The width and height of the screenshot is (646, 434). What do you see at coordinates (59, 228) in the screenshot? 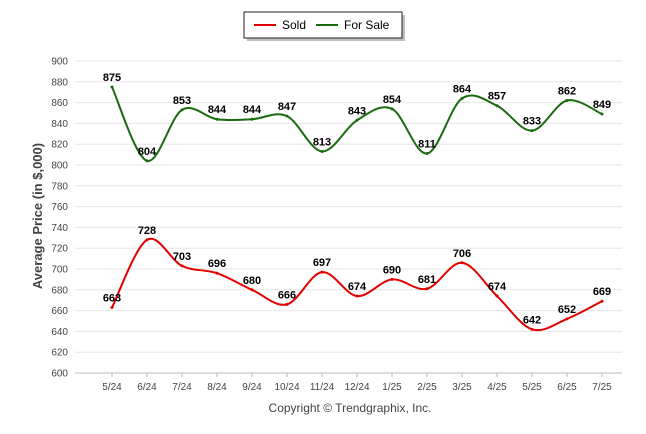
I see `y-tick-label: 740` at bounding box center [59, 228].